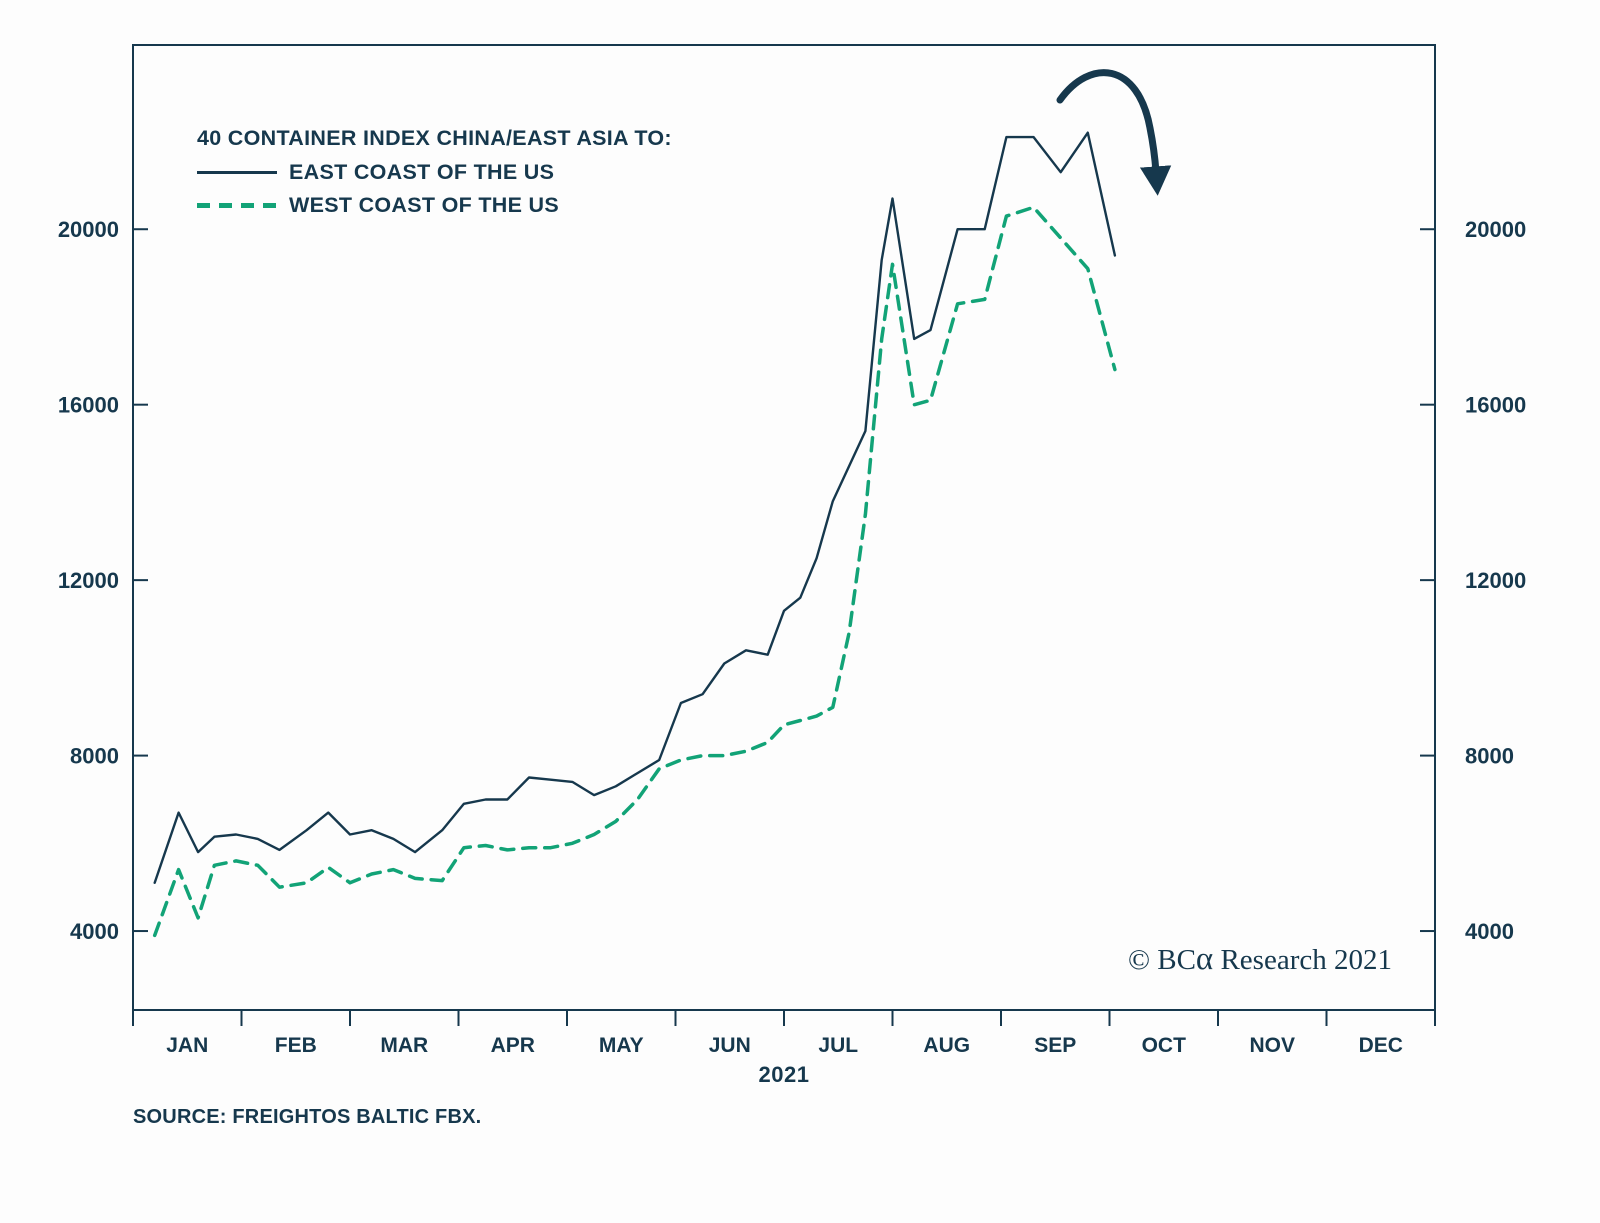 This screenshot has height=1223, width=1600. What do you see at coordinates (88, 229) in the screenshot?
I see `y-tick-label-left: 20000` at bounding box center [88, 229].